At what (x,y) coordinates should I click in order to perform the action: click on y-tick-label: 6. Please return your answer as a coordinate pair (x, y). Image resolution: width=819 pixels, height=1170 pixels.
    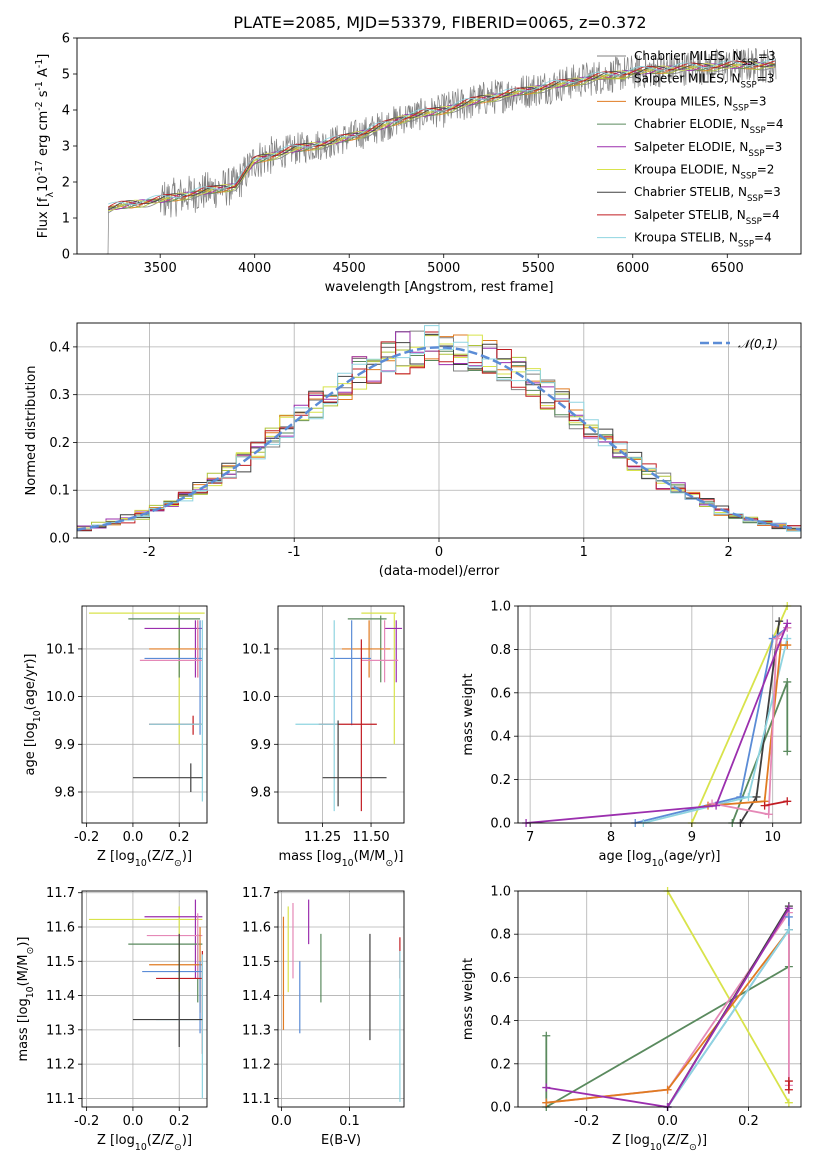
    Looking at the image, I should click on (66, 39).